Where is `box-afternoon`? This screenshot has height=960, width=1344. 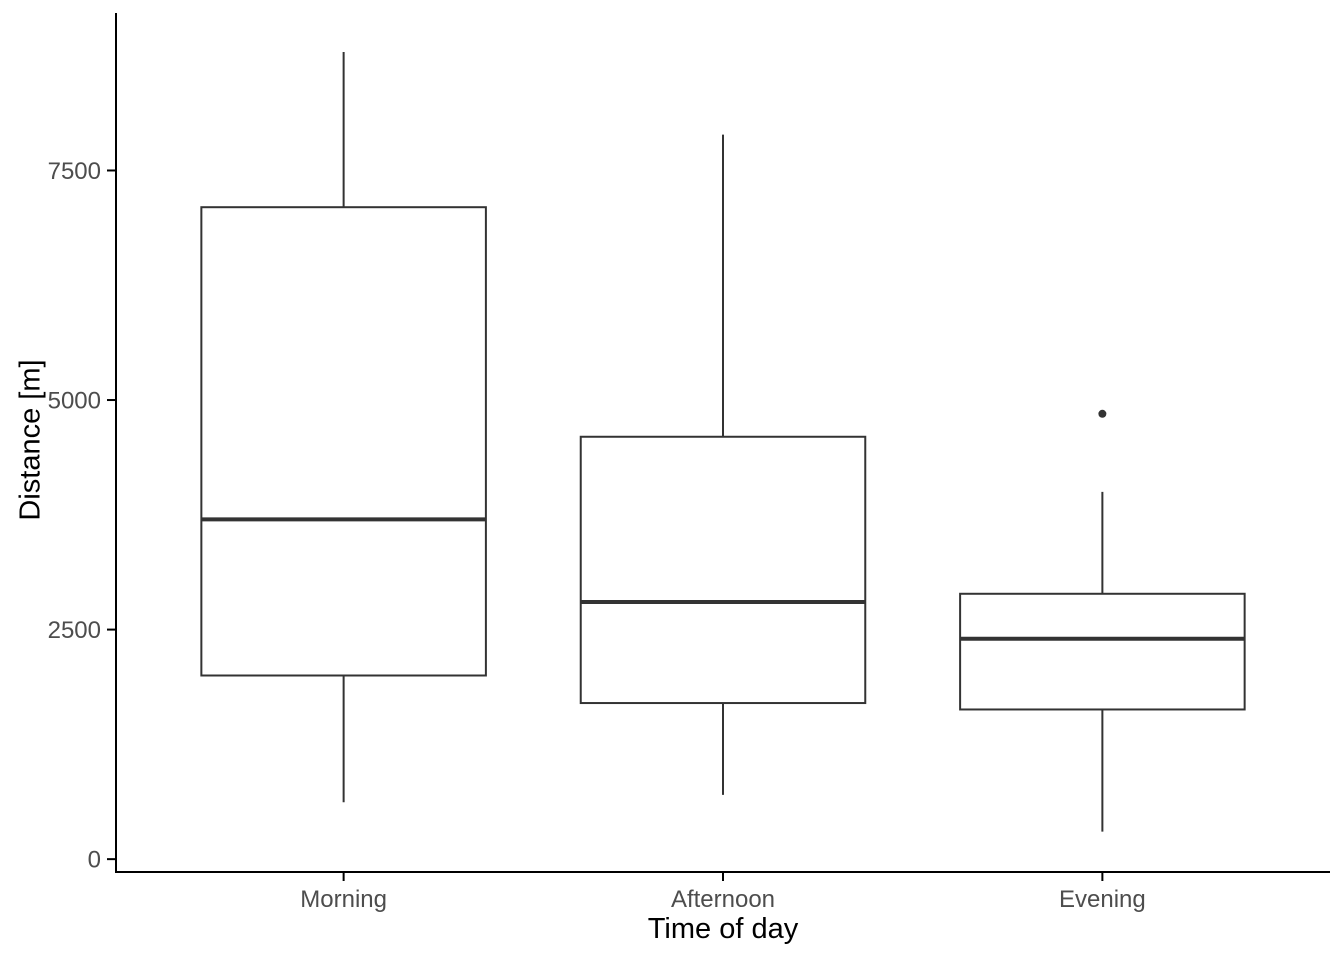
box-afternoon is located at coordinates (723, 570).